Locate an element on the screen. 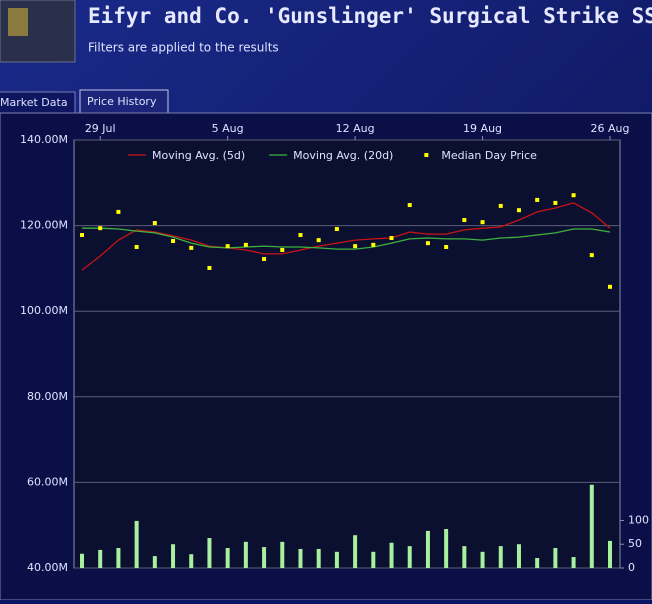 This screenshot has height=604, width=652. x-tick-label: 19 Aug is located at coordinates (482, 128).